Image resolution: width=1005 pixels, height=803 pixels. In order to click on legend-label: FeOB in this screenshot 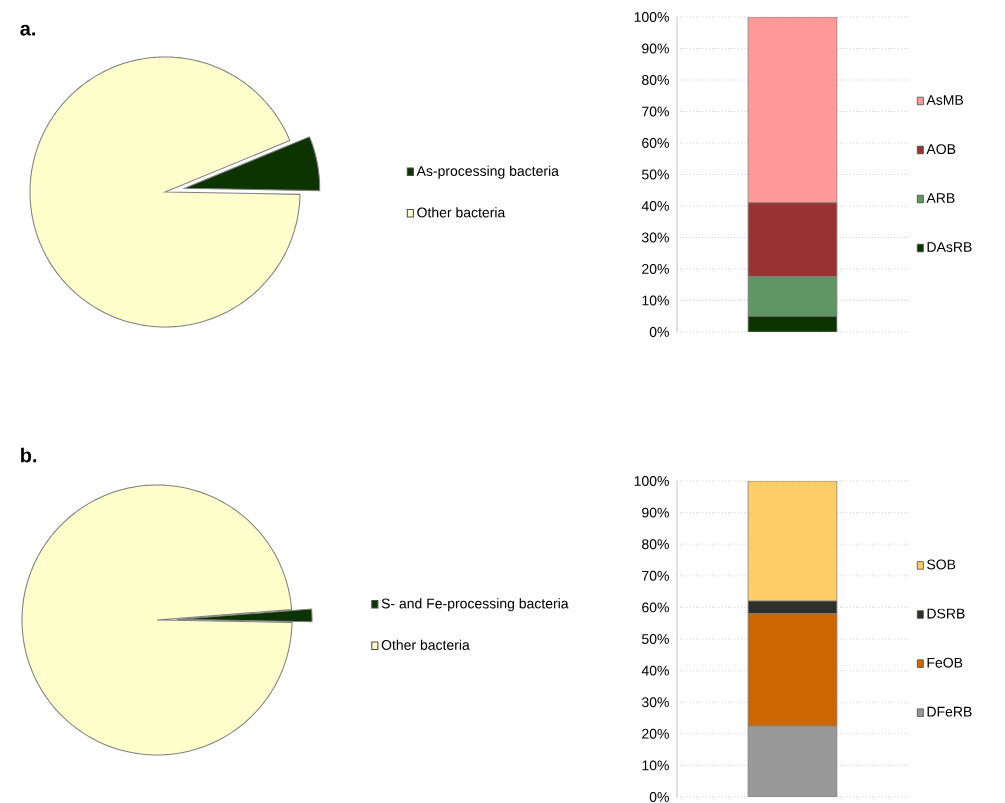, I will do `click(945, 662)`.